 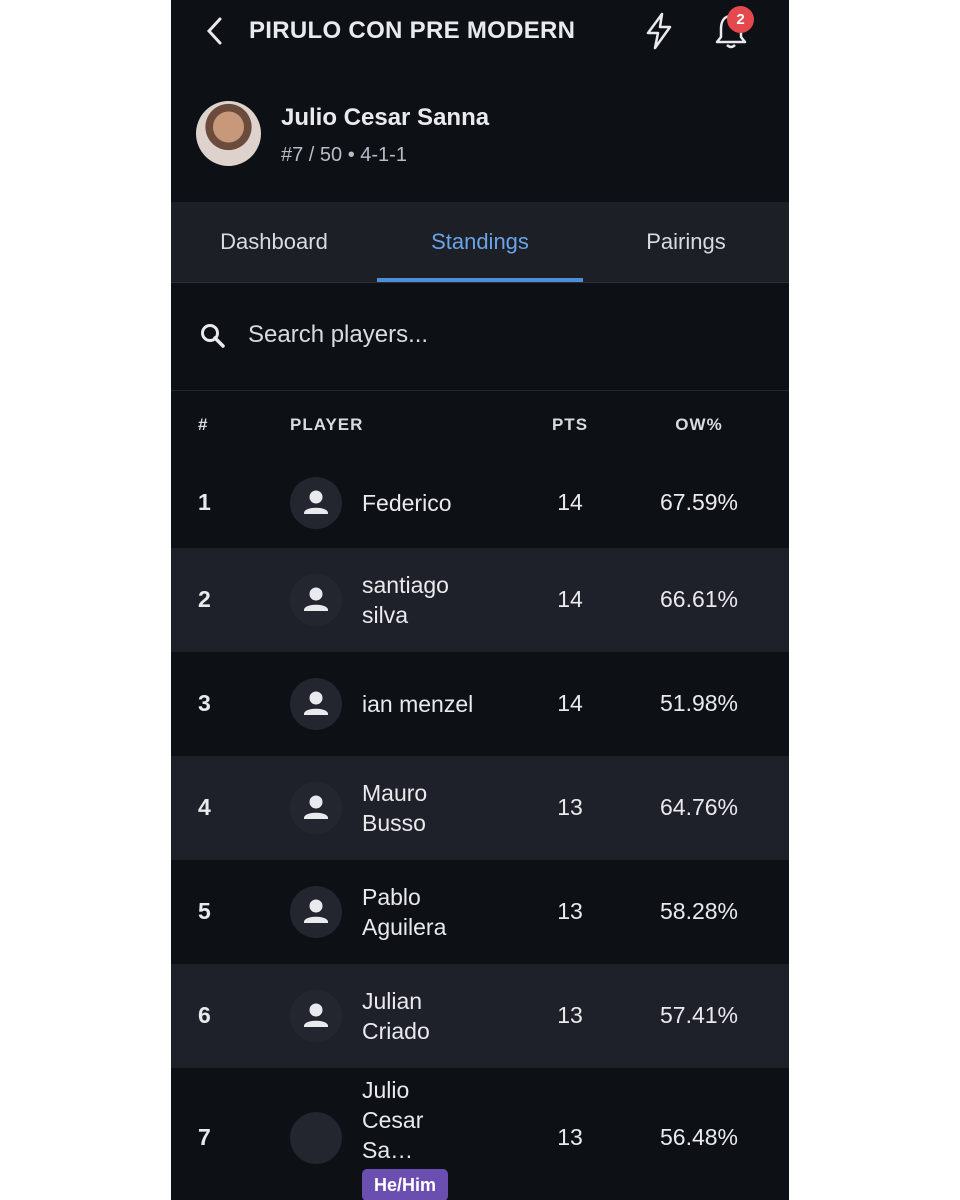 I want to click on opponent-win-pct: 51.98%, so click(x=698, y=703).